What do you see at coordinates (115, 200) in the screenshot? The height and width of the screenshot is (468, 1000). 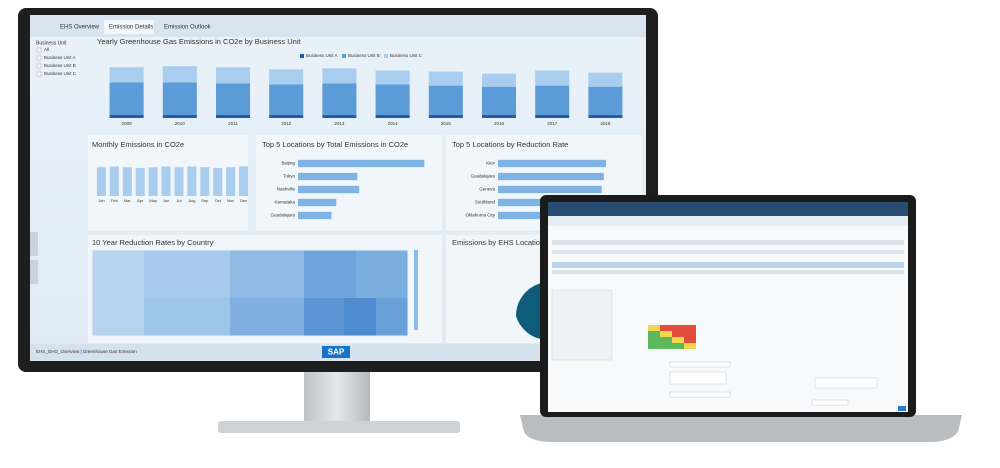 I see `x-tick-label: Feb` at bounding box center [115, 200].